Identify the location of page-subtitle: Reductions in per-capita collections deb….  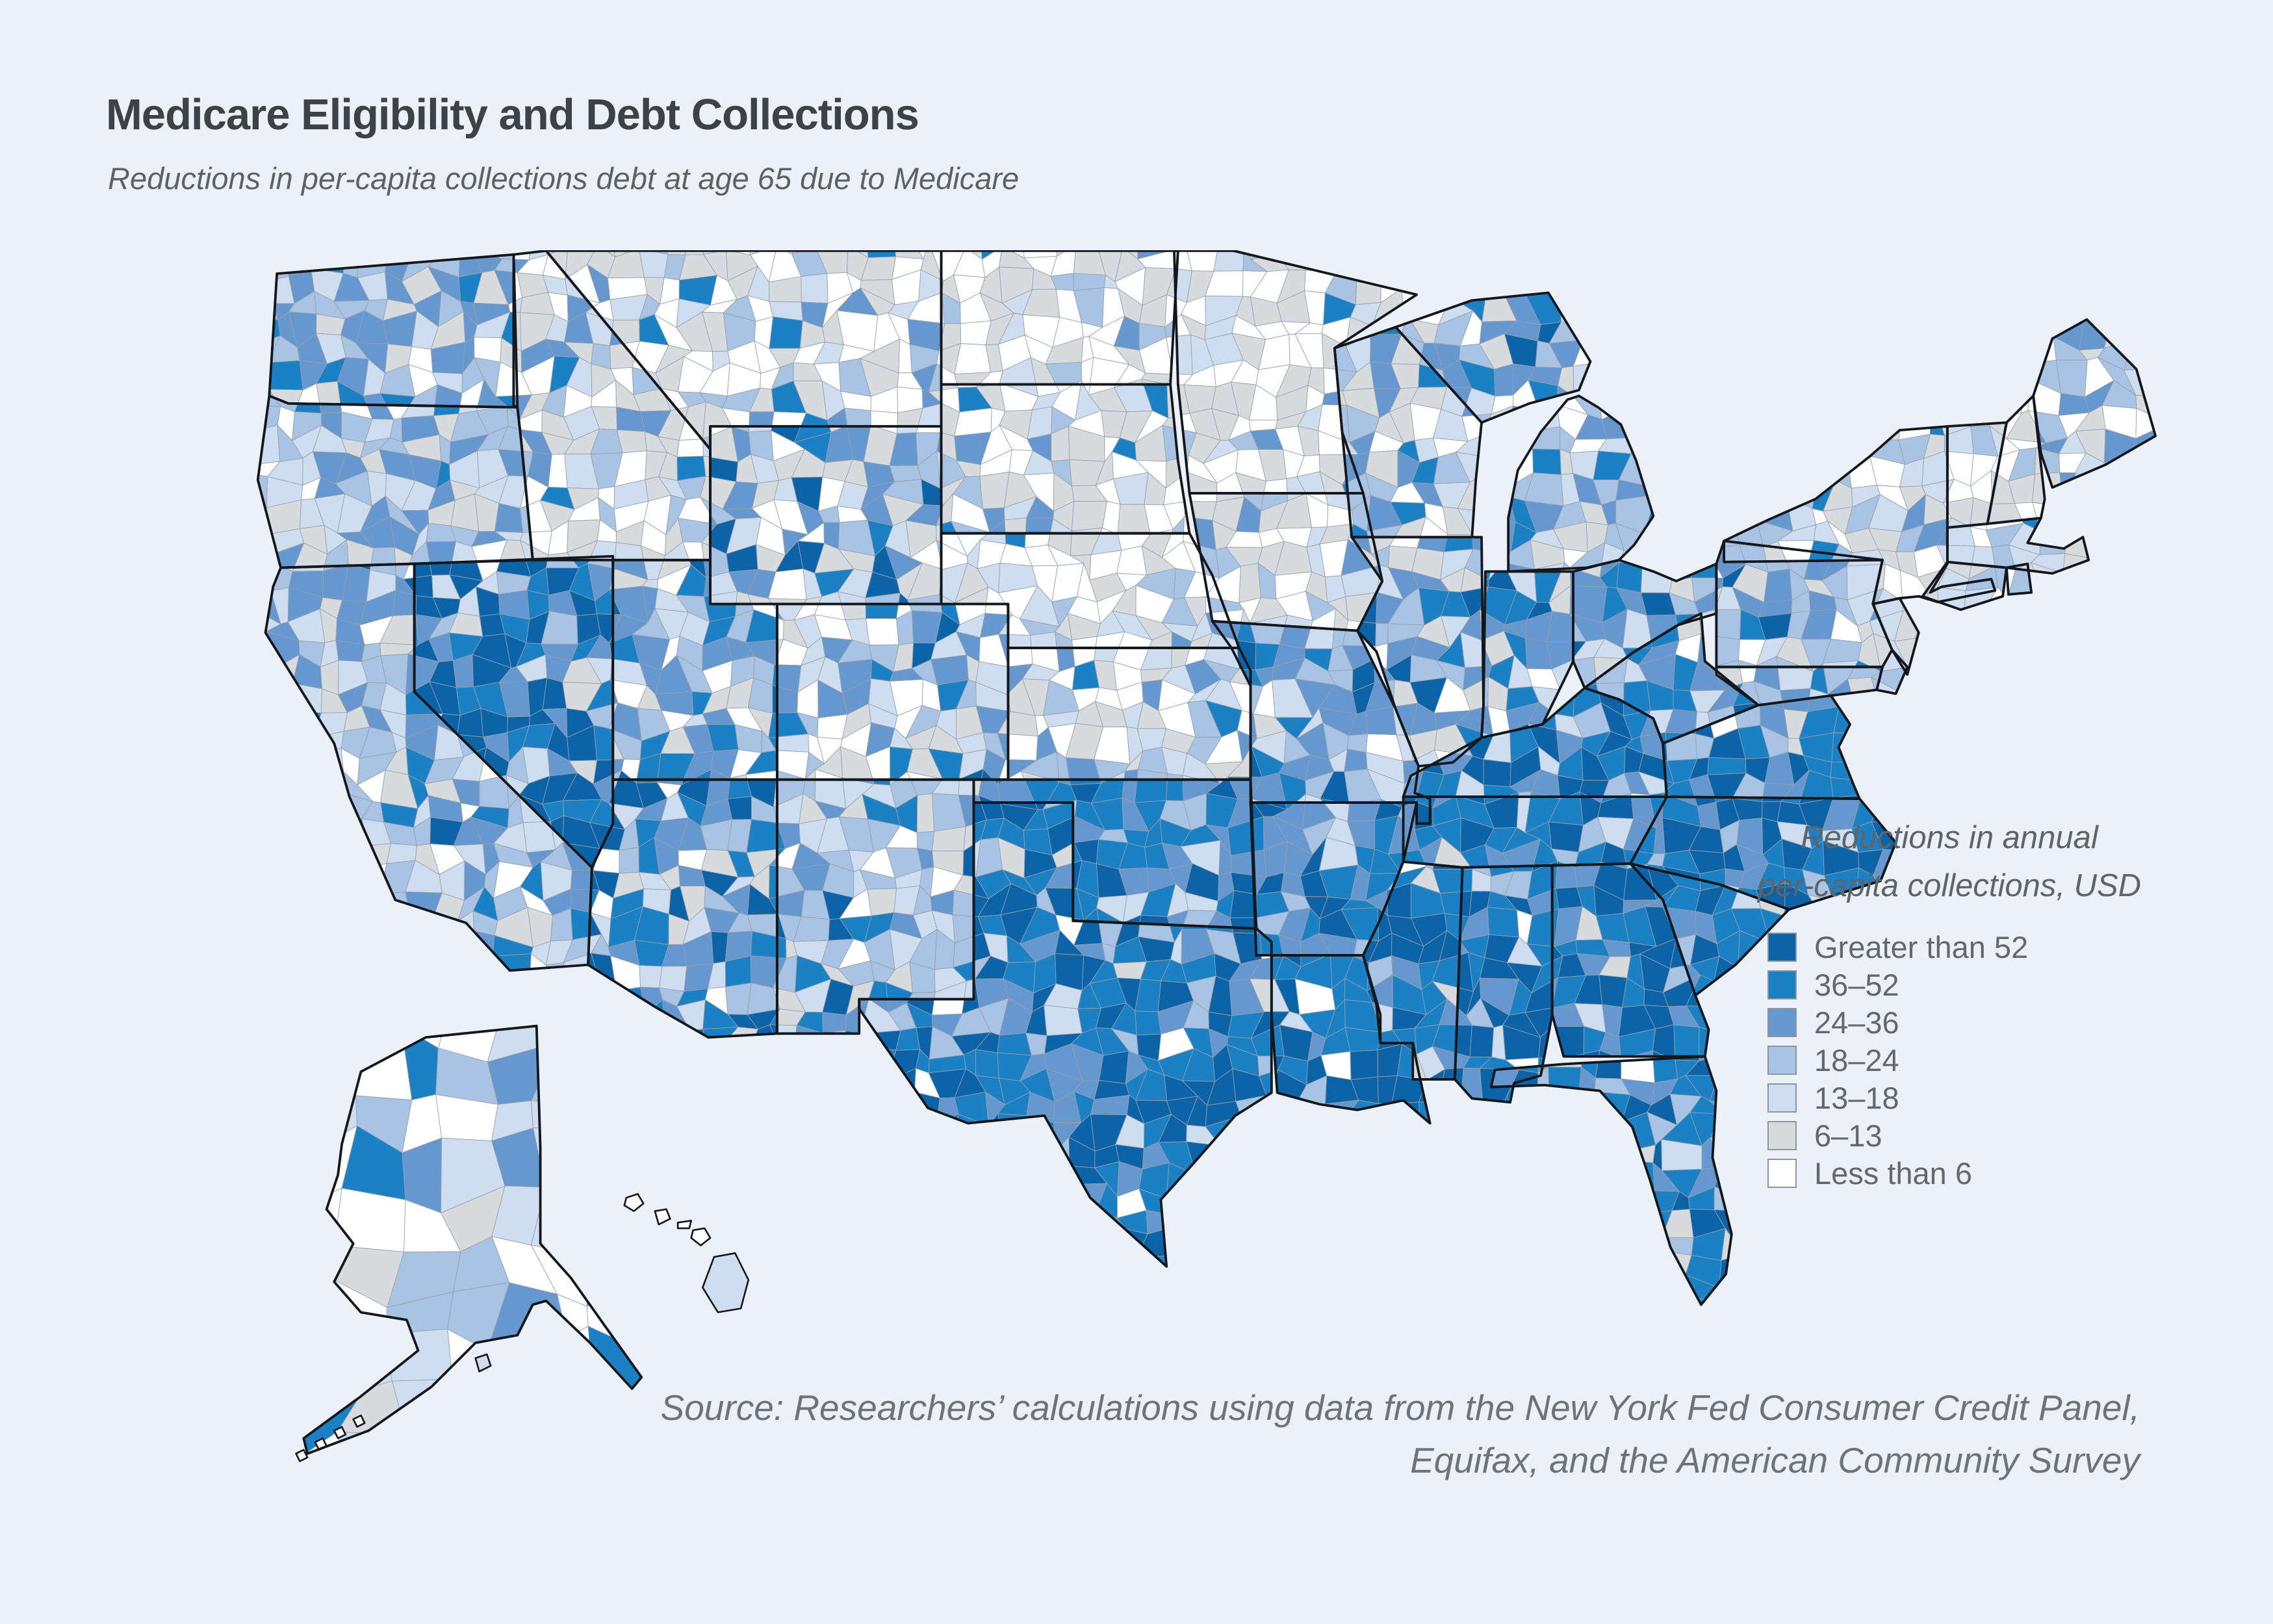
(564, 178).